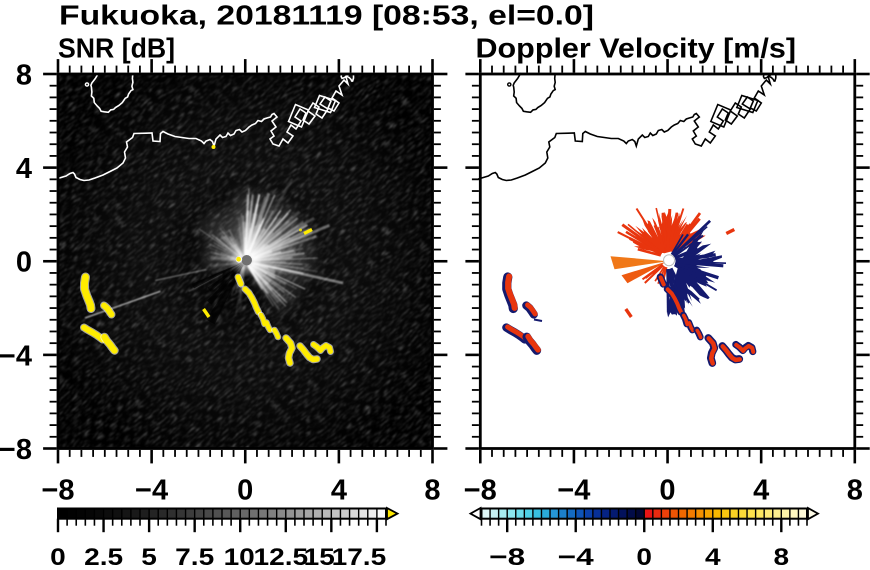 Image resolution: width=870 pixels, height=570 pixels. What do you see at coordinates (149, 557) in the screenshot?
I see `svg-text: 5` at bounding box center [149, 557].